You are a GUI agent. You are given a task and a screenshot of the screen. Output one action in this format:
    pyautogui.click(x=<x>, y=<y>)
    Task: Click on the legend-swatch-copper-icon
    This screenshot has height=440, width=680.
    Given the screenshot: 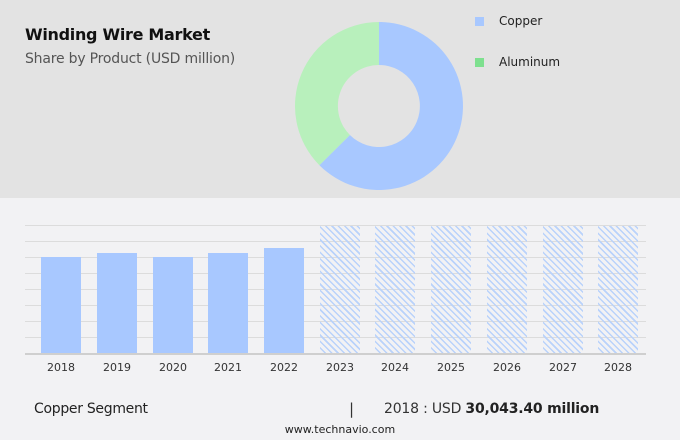 What is the action you would take?
    pyautogui.click(x=479, y=21)
    